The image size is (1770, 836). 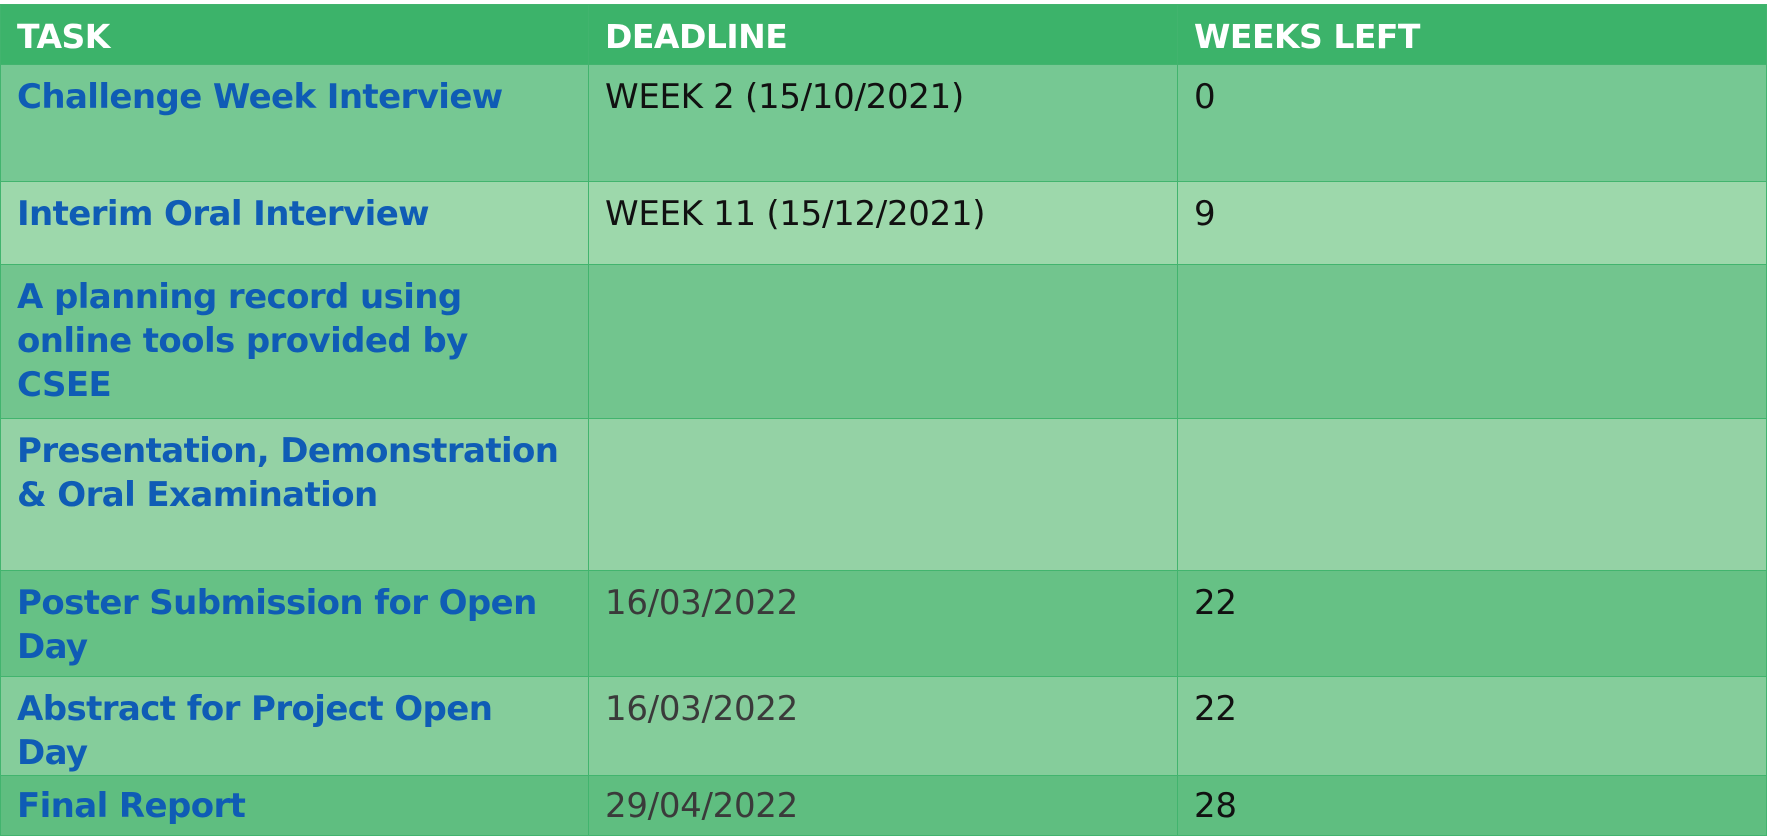 I want to click on column-header-weeks-left: WEEKS LEFT, so click(x=1472, y=34).